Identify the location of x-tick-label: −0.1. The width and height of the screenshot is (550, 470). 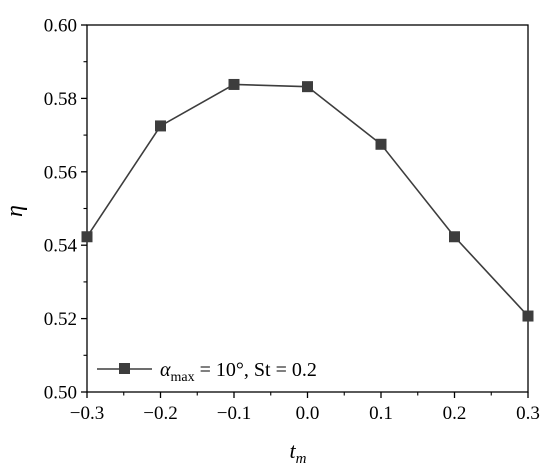
(234, 413).